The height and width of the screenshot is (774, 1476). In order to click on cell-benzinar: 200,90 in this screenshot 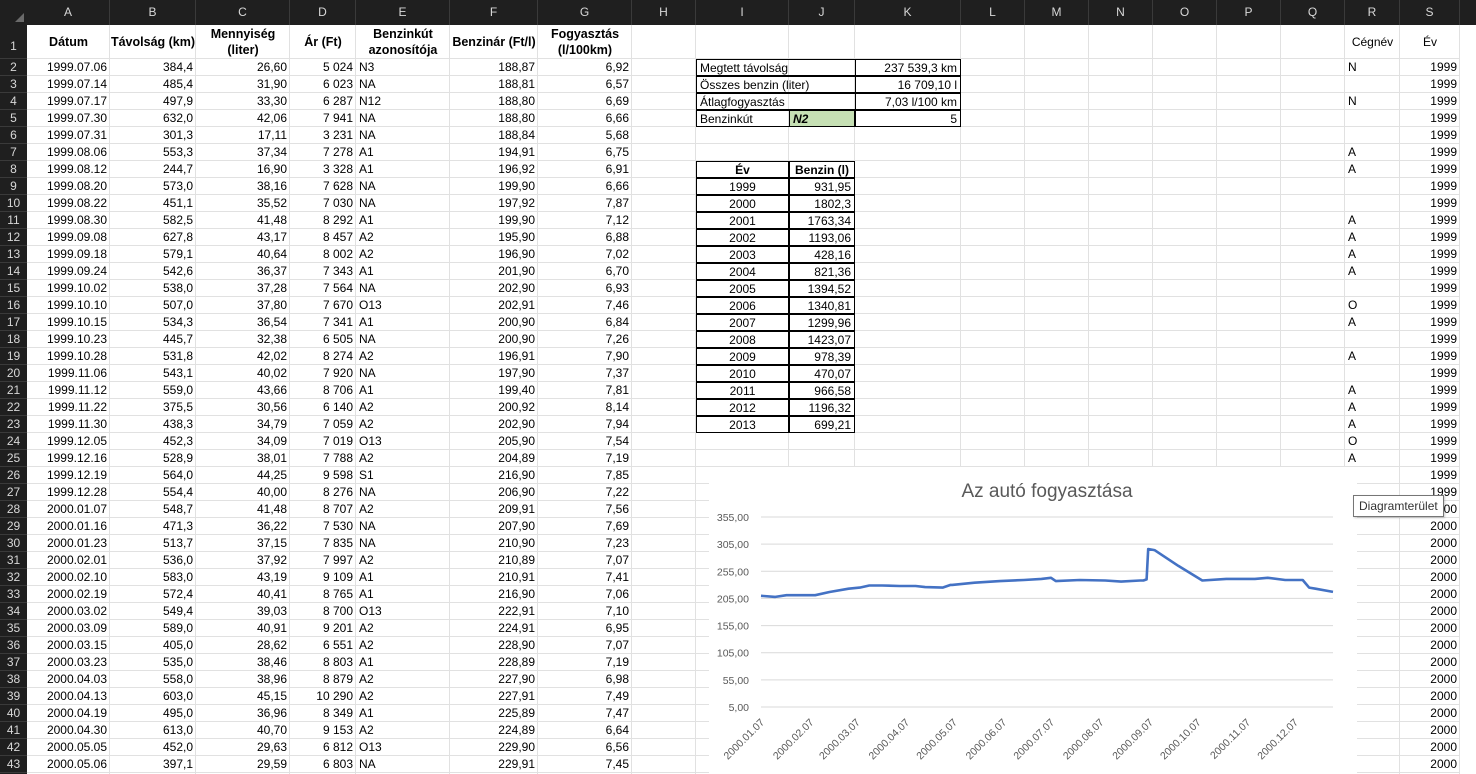, I will do `click(516, 339)`.